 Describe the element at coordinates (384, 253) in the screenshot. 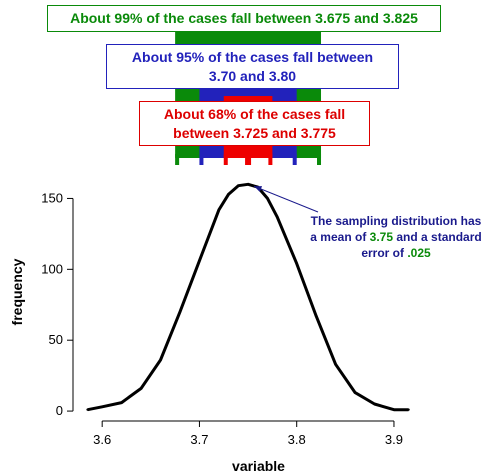

I see `note-line3-pre: error of` at that location.